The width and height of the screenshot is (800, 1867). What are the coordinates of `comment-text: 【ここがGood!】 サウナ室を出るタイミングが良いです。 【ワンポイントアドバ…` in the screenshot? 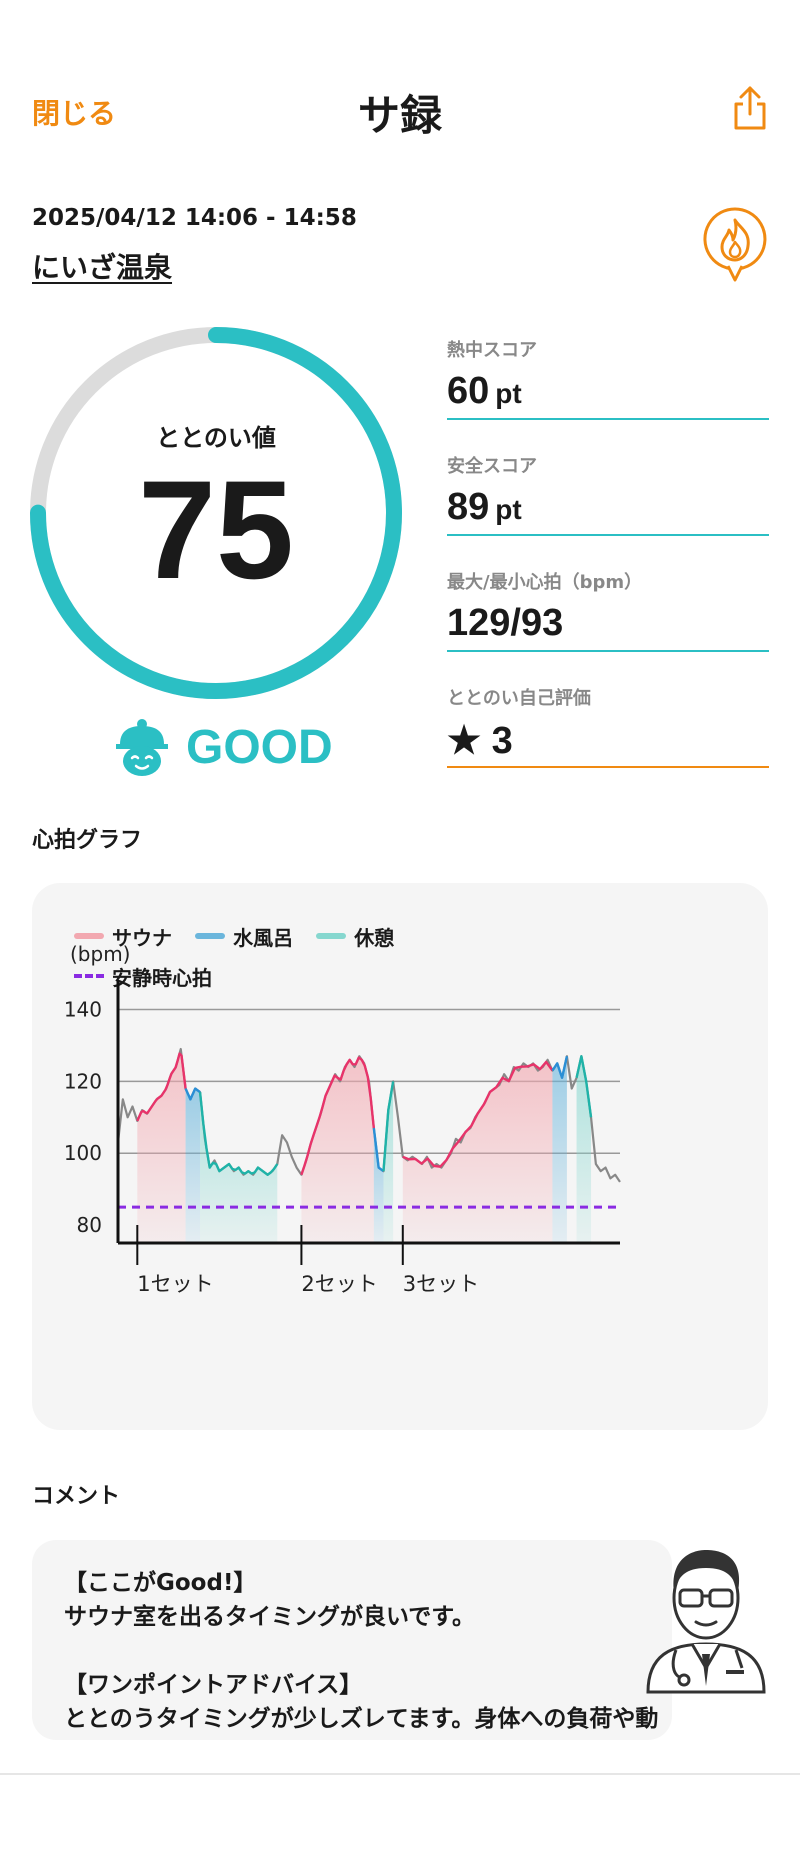 It's located at (361, 1651).